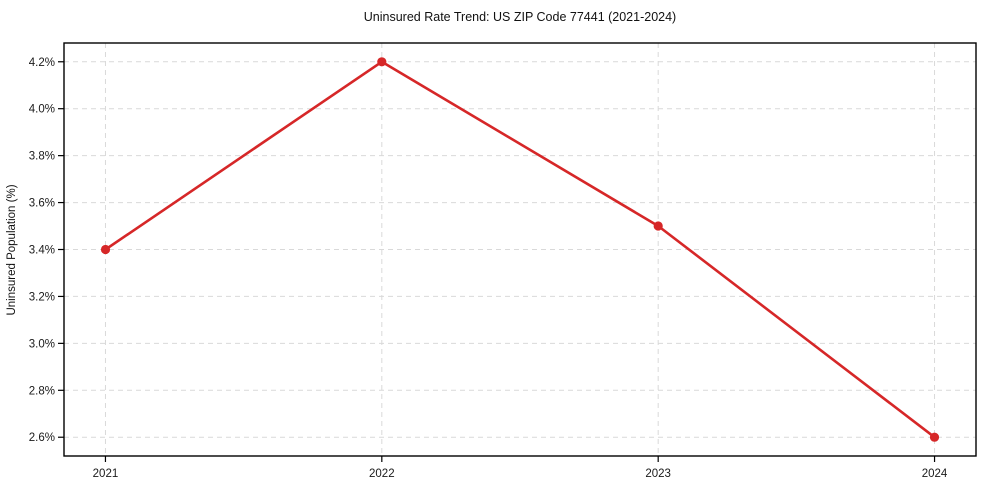  What do you see at coordinates (42, 391) in the screenshot?
I see `y-tick-label: 2.8%` at bounding box center [42, 391].